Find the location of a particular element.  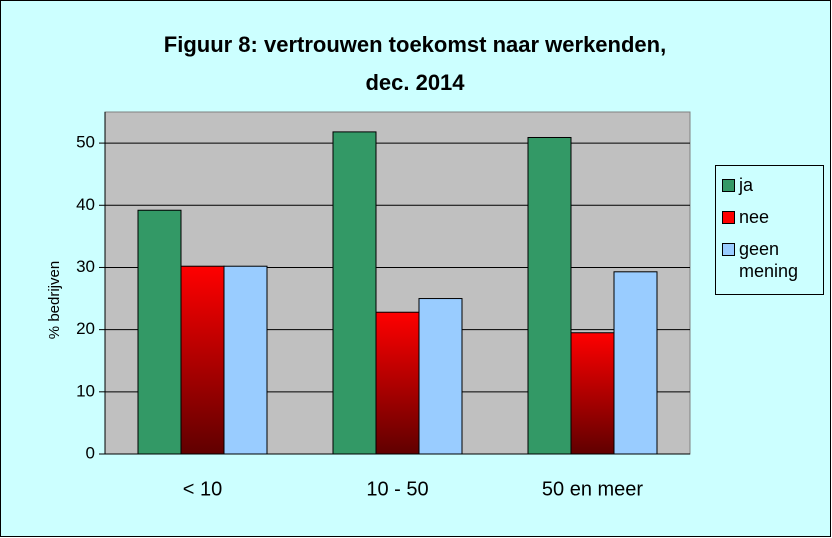

y-tick-label: 30 is located at coordinates (85, 266).